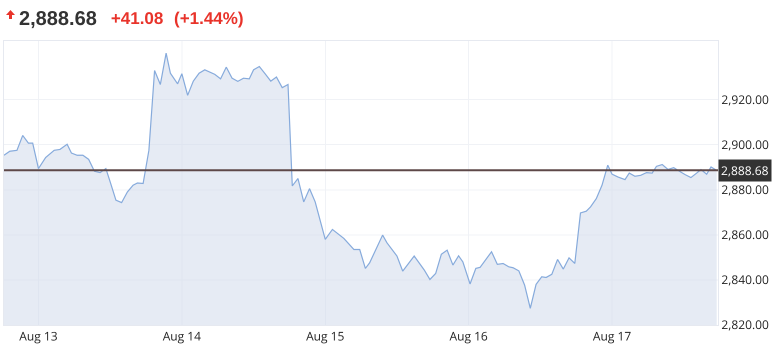 The image size is (778, 358). What do you see at coordinates (468, 335) in the screenshot?
I see `x-tick-label: Aug 16` at bounding box center [468, 335].